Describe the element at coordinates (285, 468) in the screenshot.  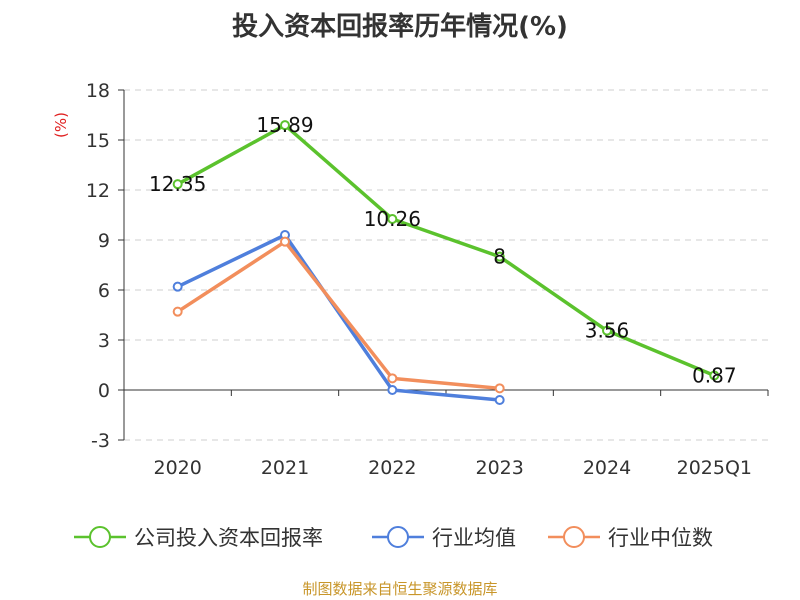
I see `x-tick-label: 2021` at that location.